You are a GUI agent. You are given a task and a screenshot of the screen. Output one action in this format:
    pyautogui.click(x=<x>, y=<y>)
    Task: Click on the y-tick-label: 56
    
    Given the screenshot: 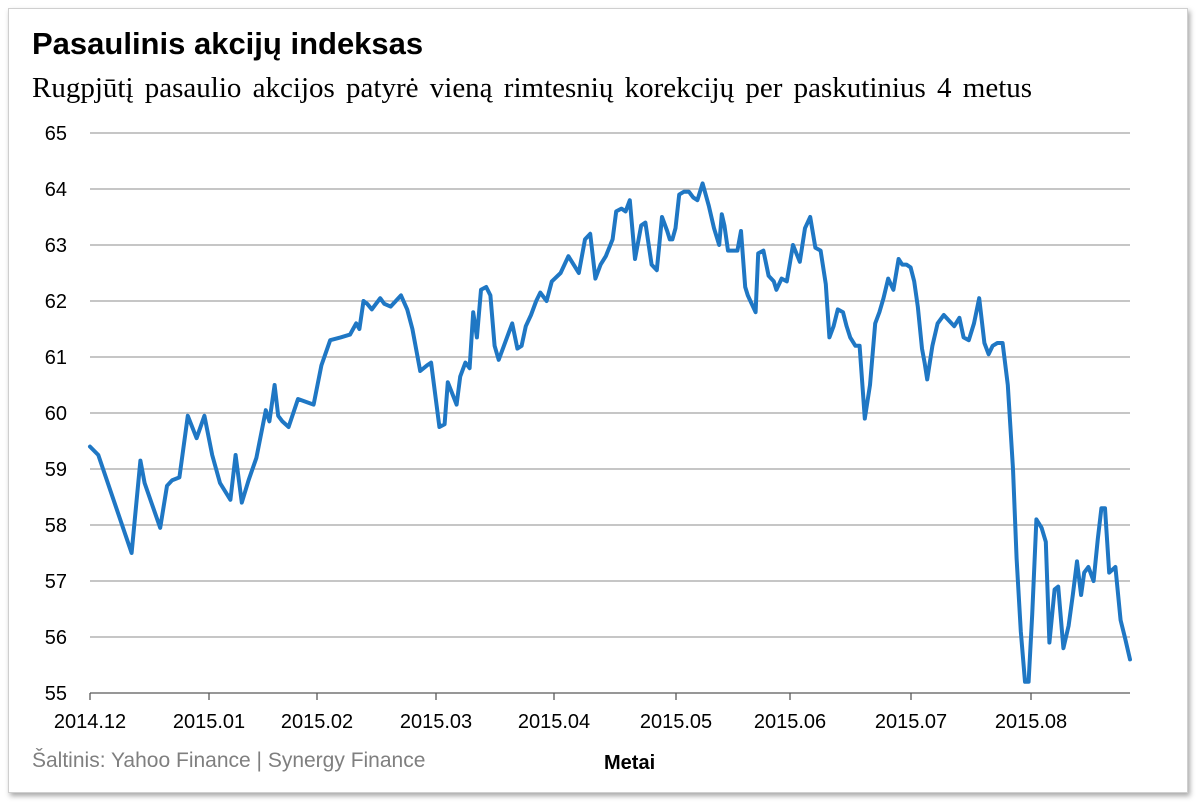 What is the action you would take?
    pyautogui.click(x=56, y=638)
    